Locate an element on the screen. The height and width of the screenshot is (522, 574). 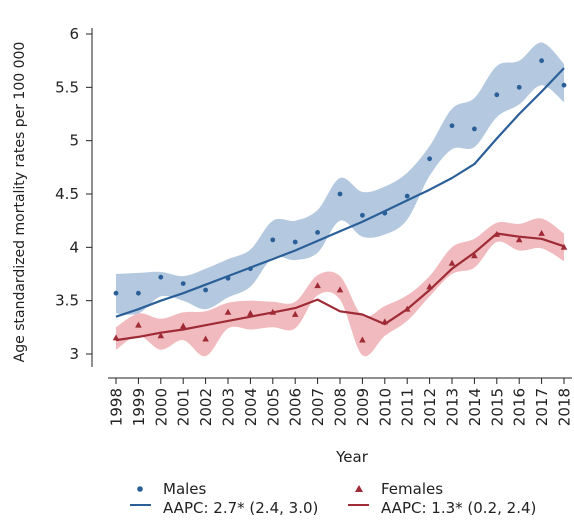
point-males-2012 is located at coordinates (429, 159).